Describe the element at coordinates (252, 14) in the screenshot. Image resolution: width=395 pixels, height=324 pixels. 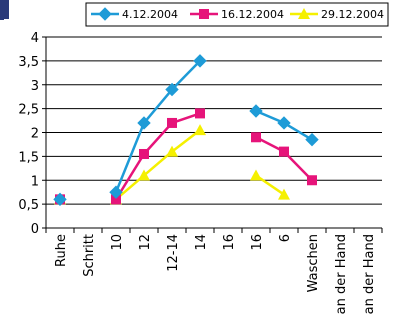
I see `legend-label: 16.12.2004` at that location.